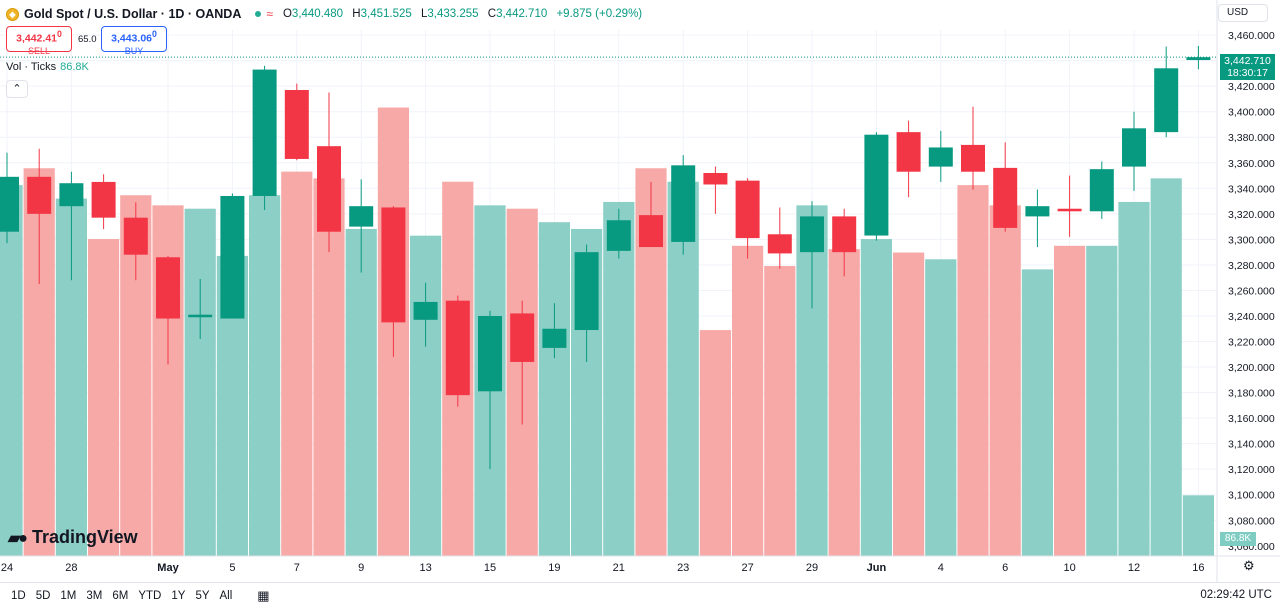  Describe the element at coordinates (683, 568) in the screenshot. I see `time-tick-label: 23` at that location.